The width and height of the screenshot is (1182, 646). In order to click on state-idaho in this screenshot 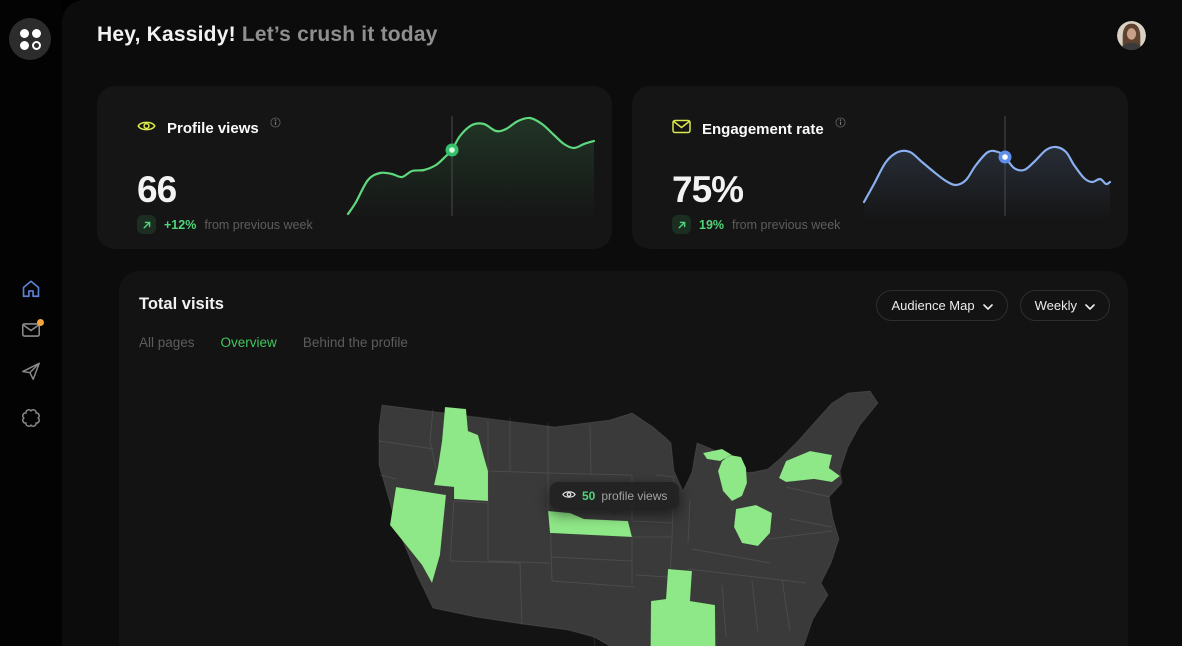, I will do `click(461, 454)`.